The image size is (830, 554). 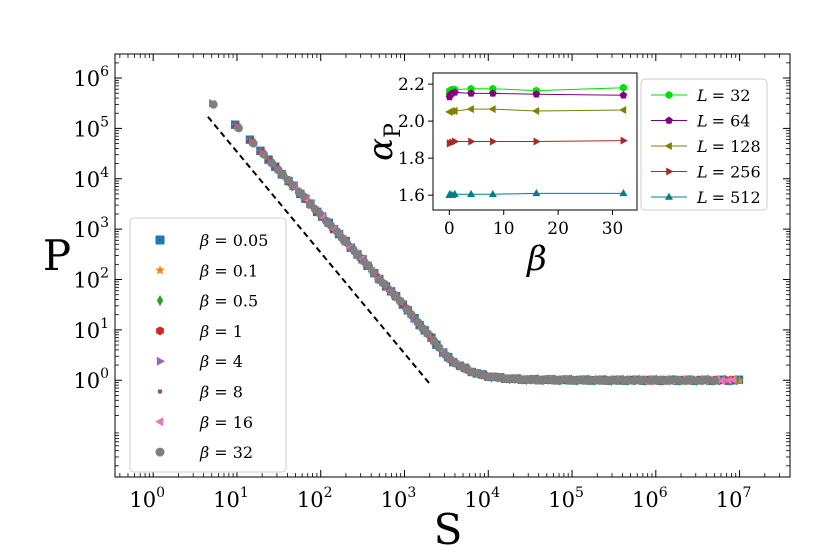 I want to click on main-x-tick-exp: 0, so click(x=160, y=493).